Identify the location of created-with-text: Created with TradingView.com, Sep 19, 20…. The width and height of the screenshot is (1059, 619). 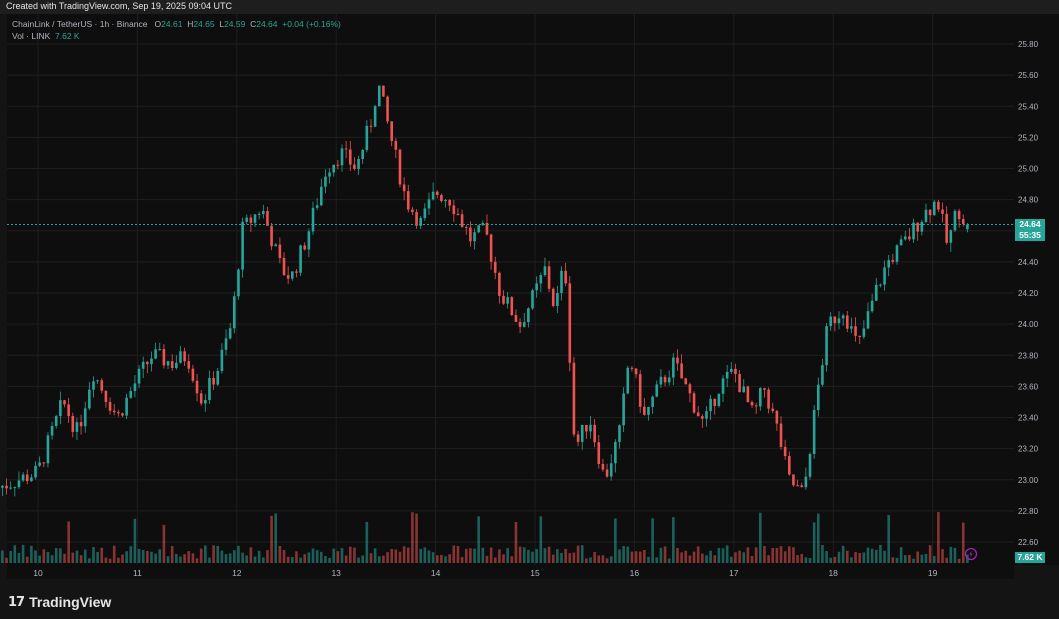
(119, 6).